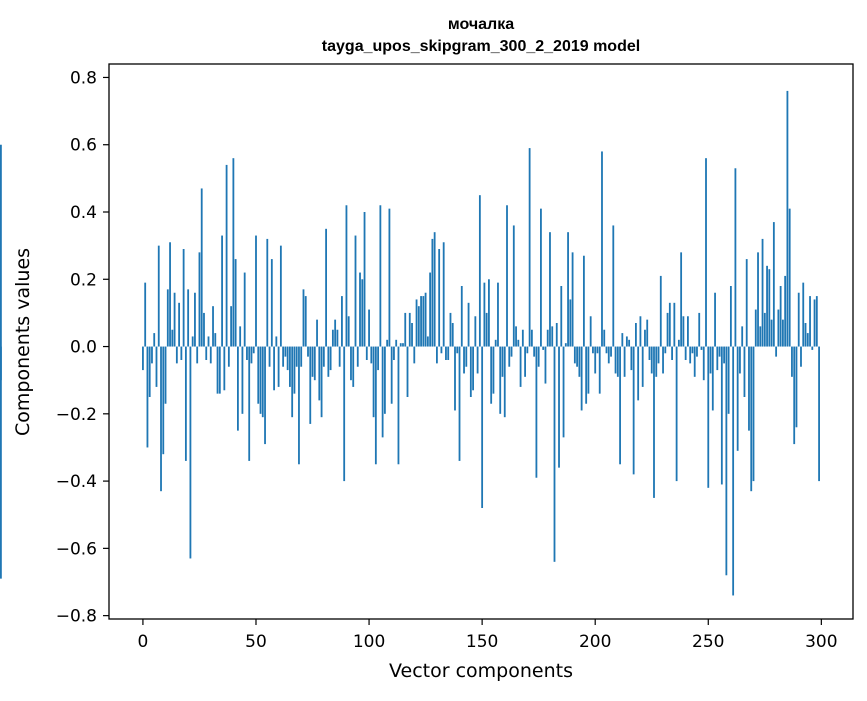 The image size is (867, 701). I want to click on bar-component-undefined, so click(1, 245).